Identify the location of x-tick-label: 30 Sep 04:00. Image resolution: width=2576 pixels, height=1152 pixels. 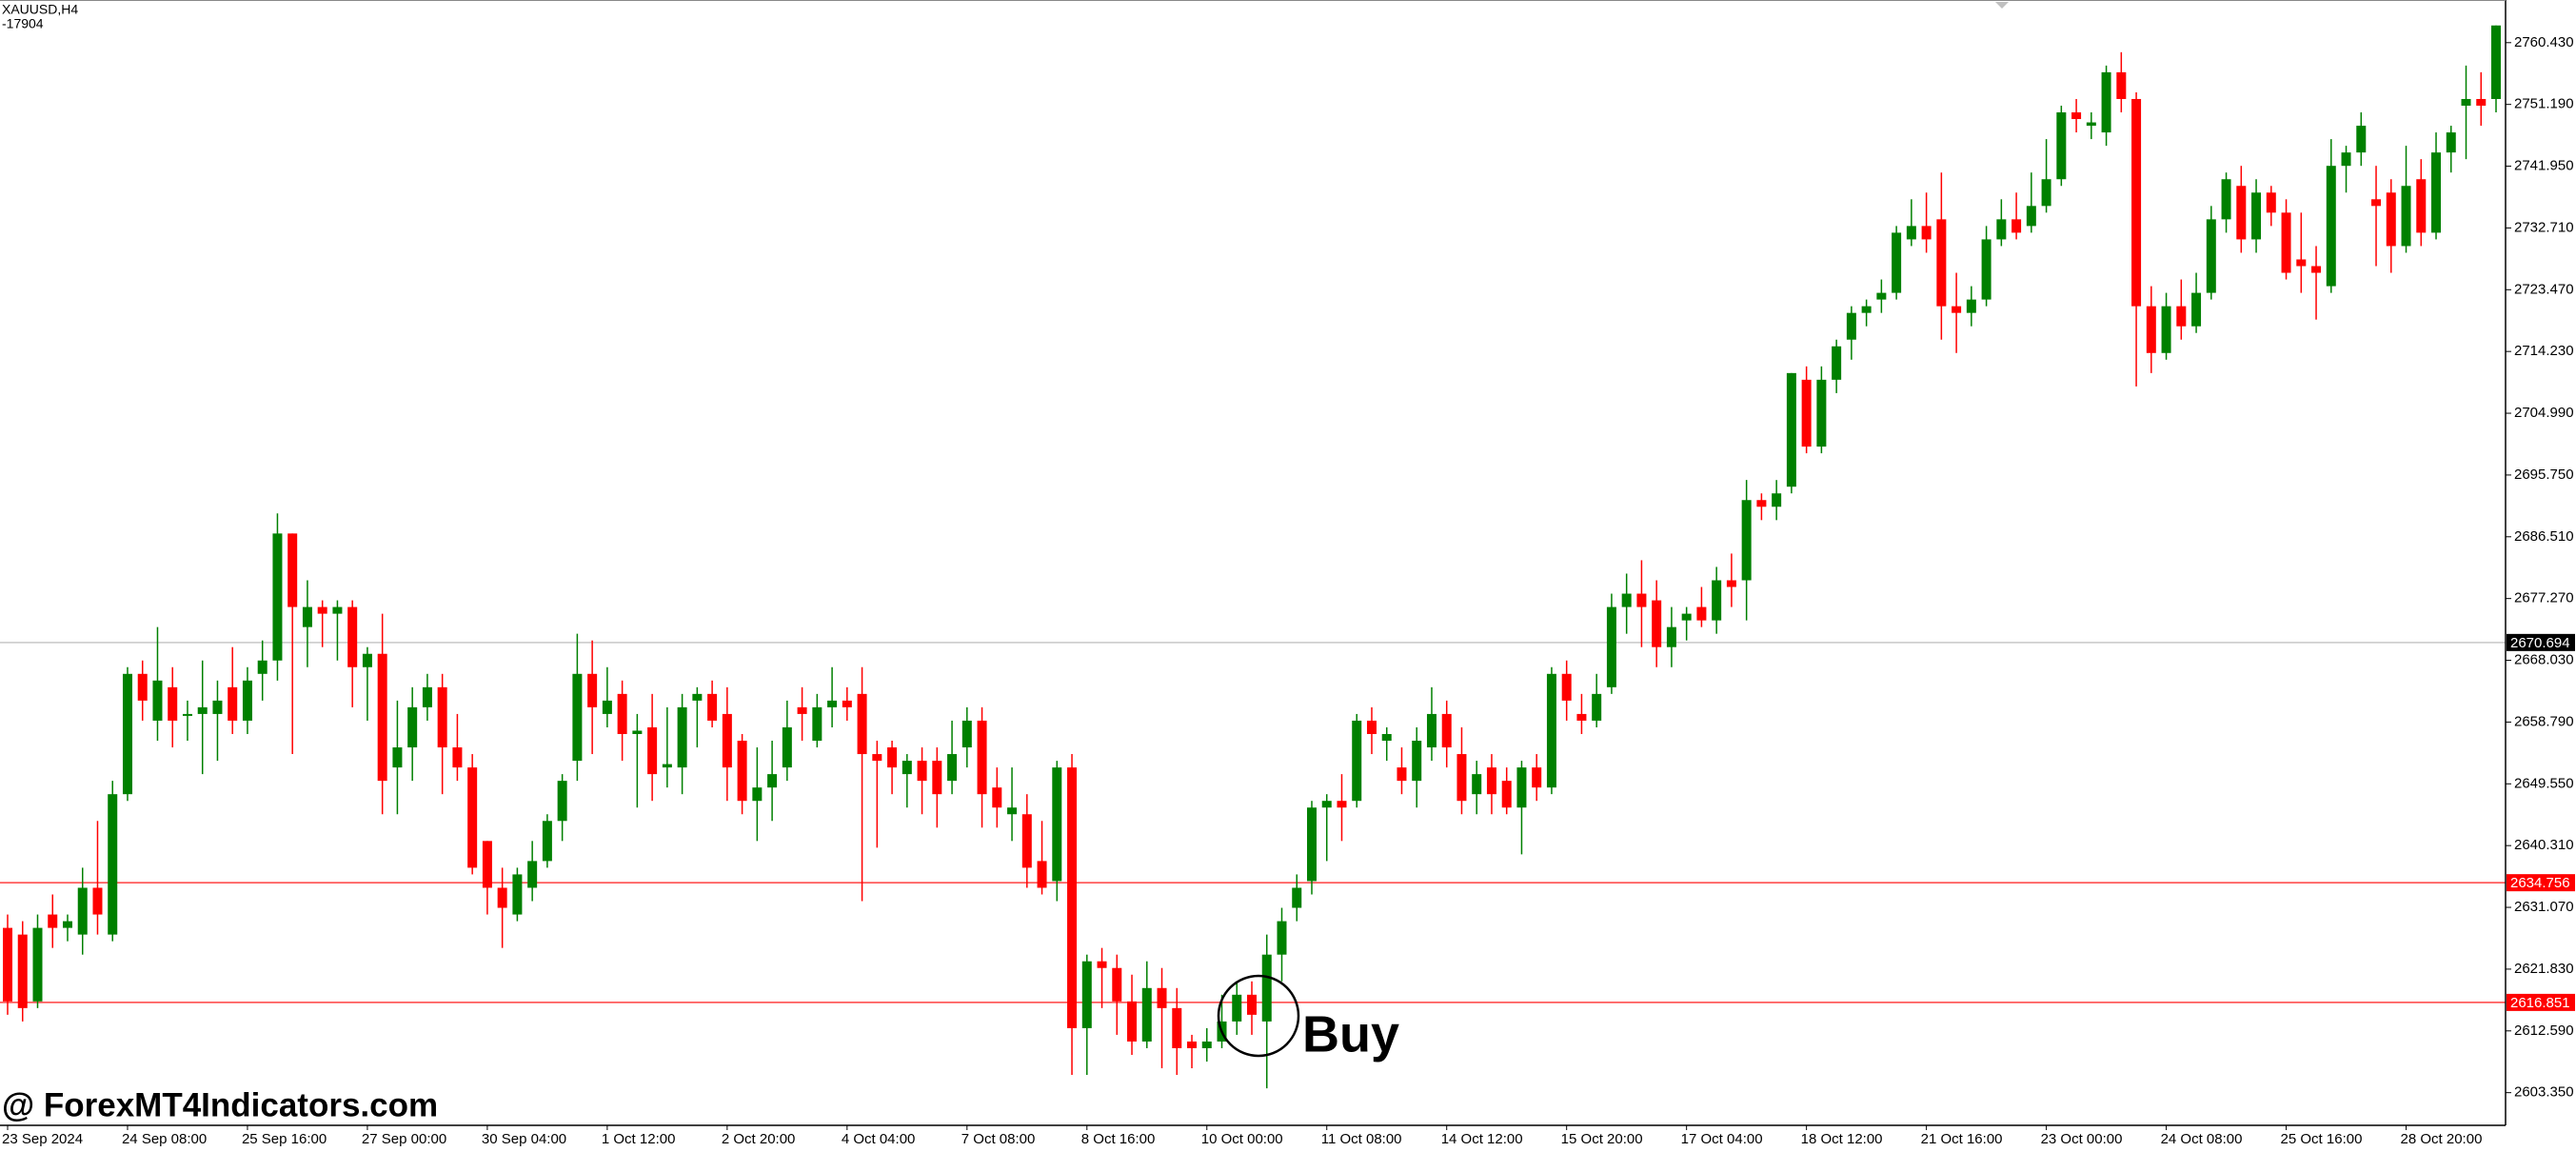
(524, 1139).